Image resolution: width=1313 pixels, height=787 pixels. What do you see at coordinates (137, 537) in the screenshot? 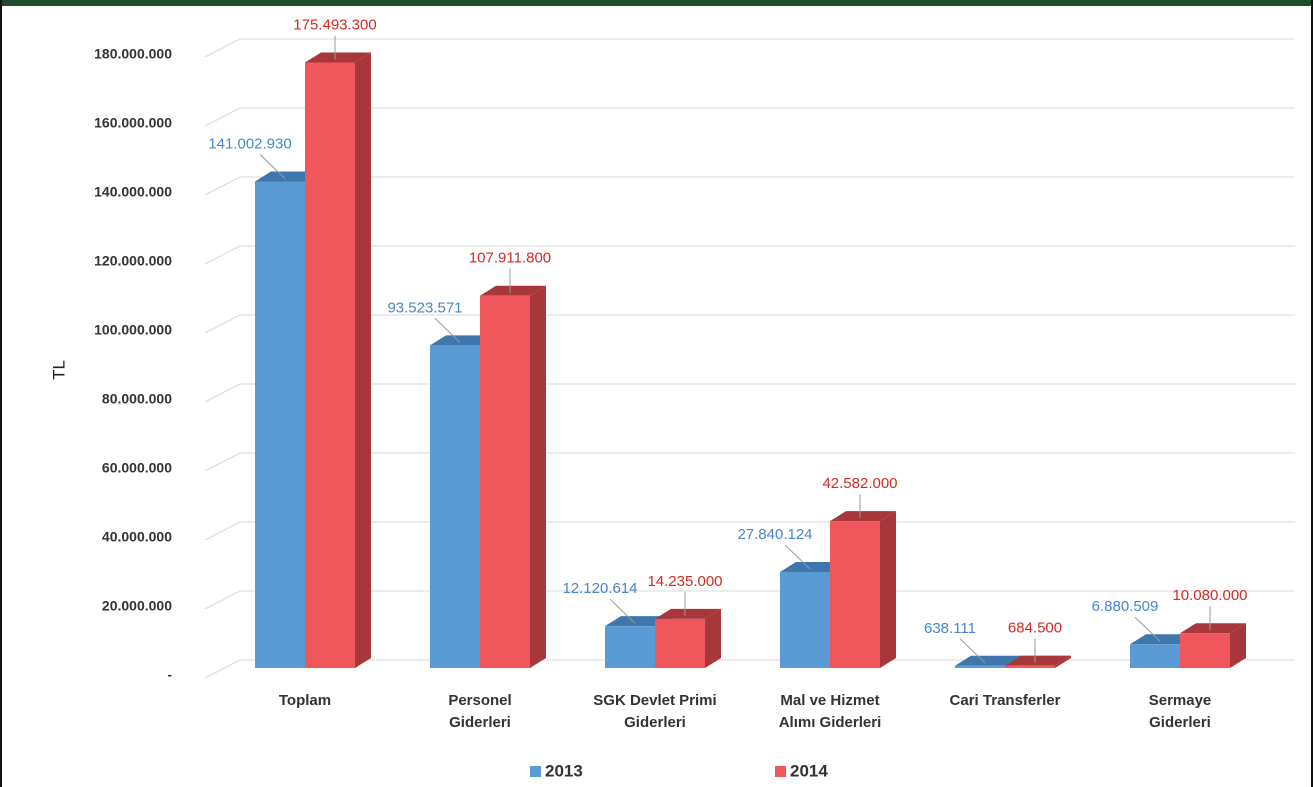
I see `y-tick-label: 40.000.000` at bounding box center [137, 537].